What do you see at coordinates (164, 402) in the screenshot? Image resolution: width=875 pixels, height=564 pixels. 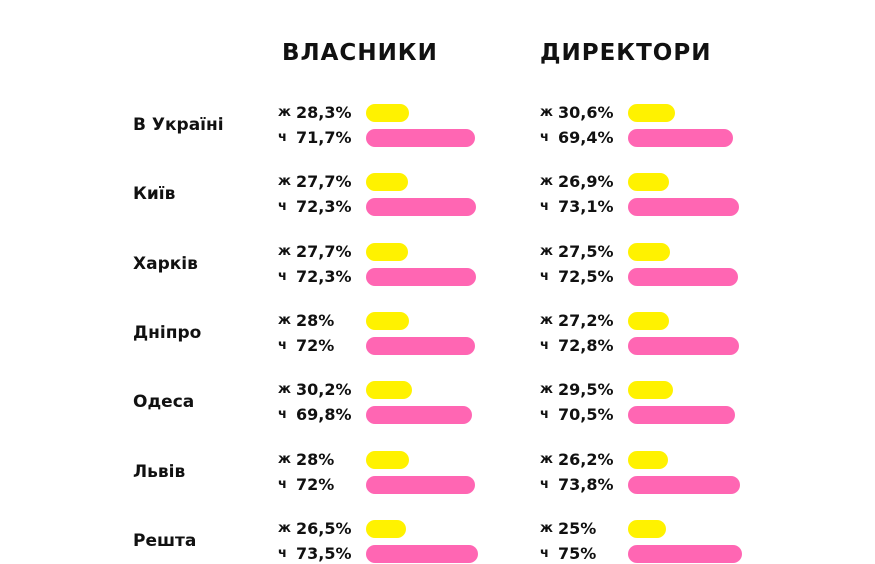 I see `city-label: Одеса` at bounding box center [164, 402].